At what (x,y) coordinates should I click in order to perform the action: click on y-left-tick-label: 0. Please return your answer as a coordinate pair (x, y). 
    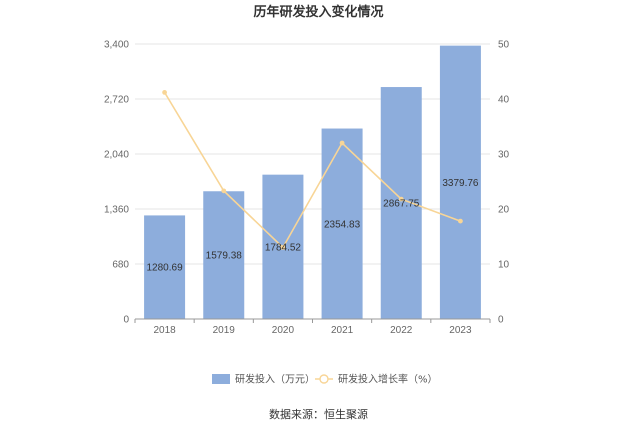
    Looking at the image, I should click on (126, 320).